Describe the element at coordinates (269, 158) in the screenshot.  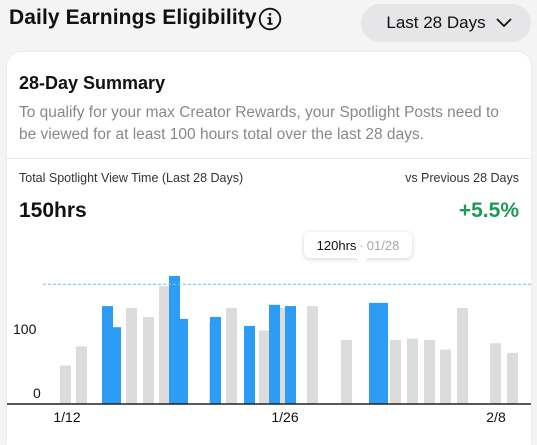
I see `divider` at that location.